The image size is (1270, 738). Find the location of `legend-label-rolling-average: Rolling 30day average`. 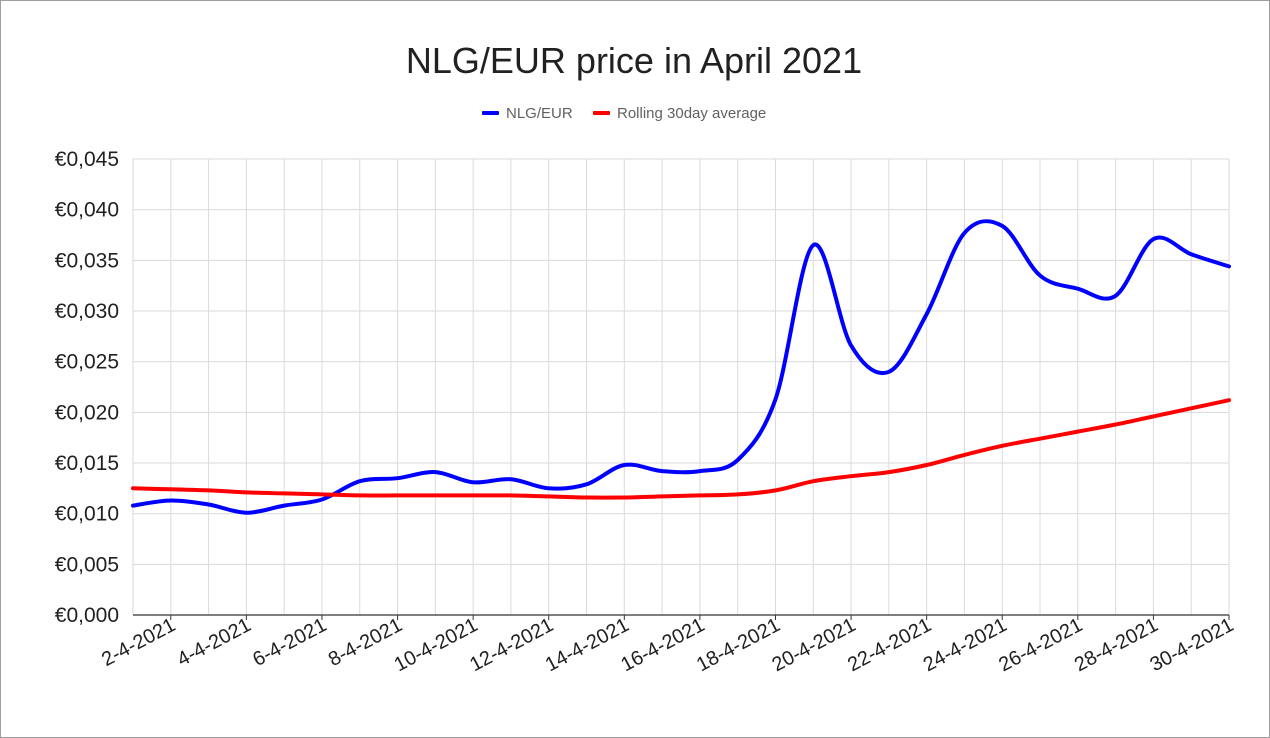

legend-label-rolling-average: Rolling 30day average is located at coordinates (691, 113).